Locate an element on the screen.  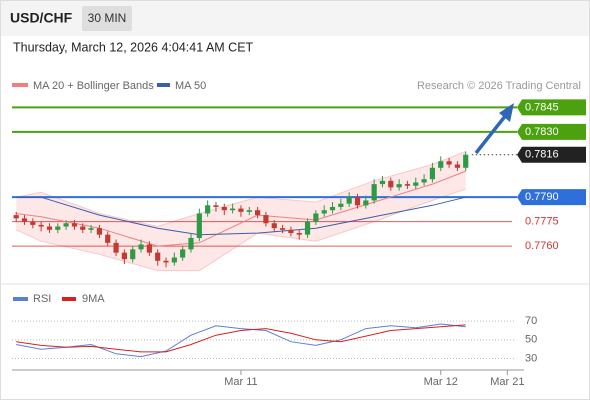
legend-label: RSI is located at coordinates (42, 299).